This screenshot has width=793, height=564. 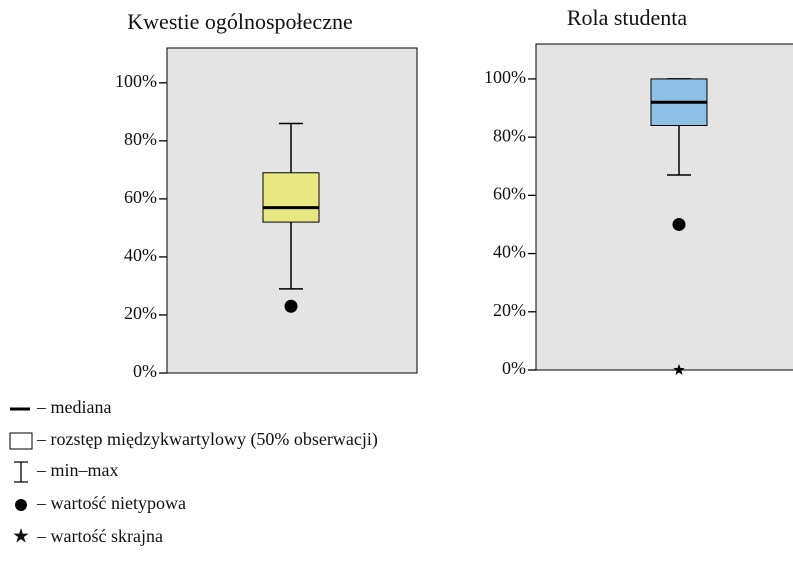 What do you see at coordinates (291, 197) in the screenshot?
I see `box` at bounding box center [291, 197].